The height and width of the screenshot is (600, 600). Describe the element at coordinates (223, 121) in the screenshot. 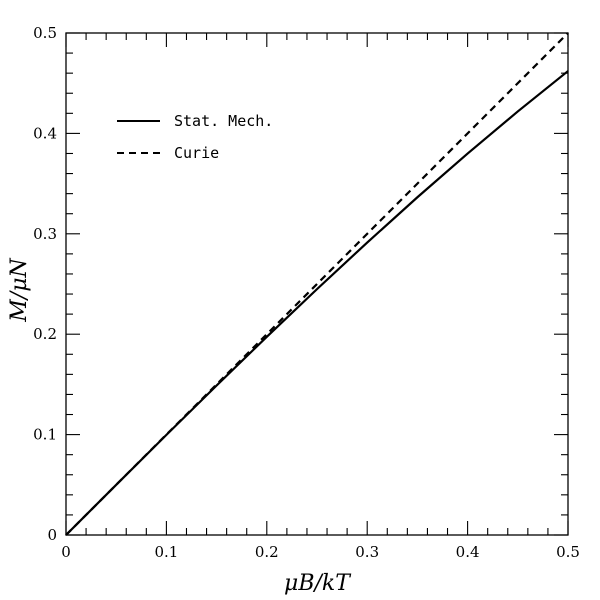

I see `legend-label-stat-mech: Stat. Mech.` at that location.